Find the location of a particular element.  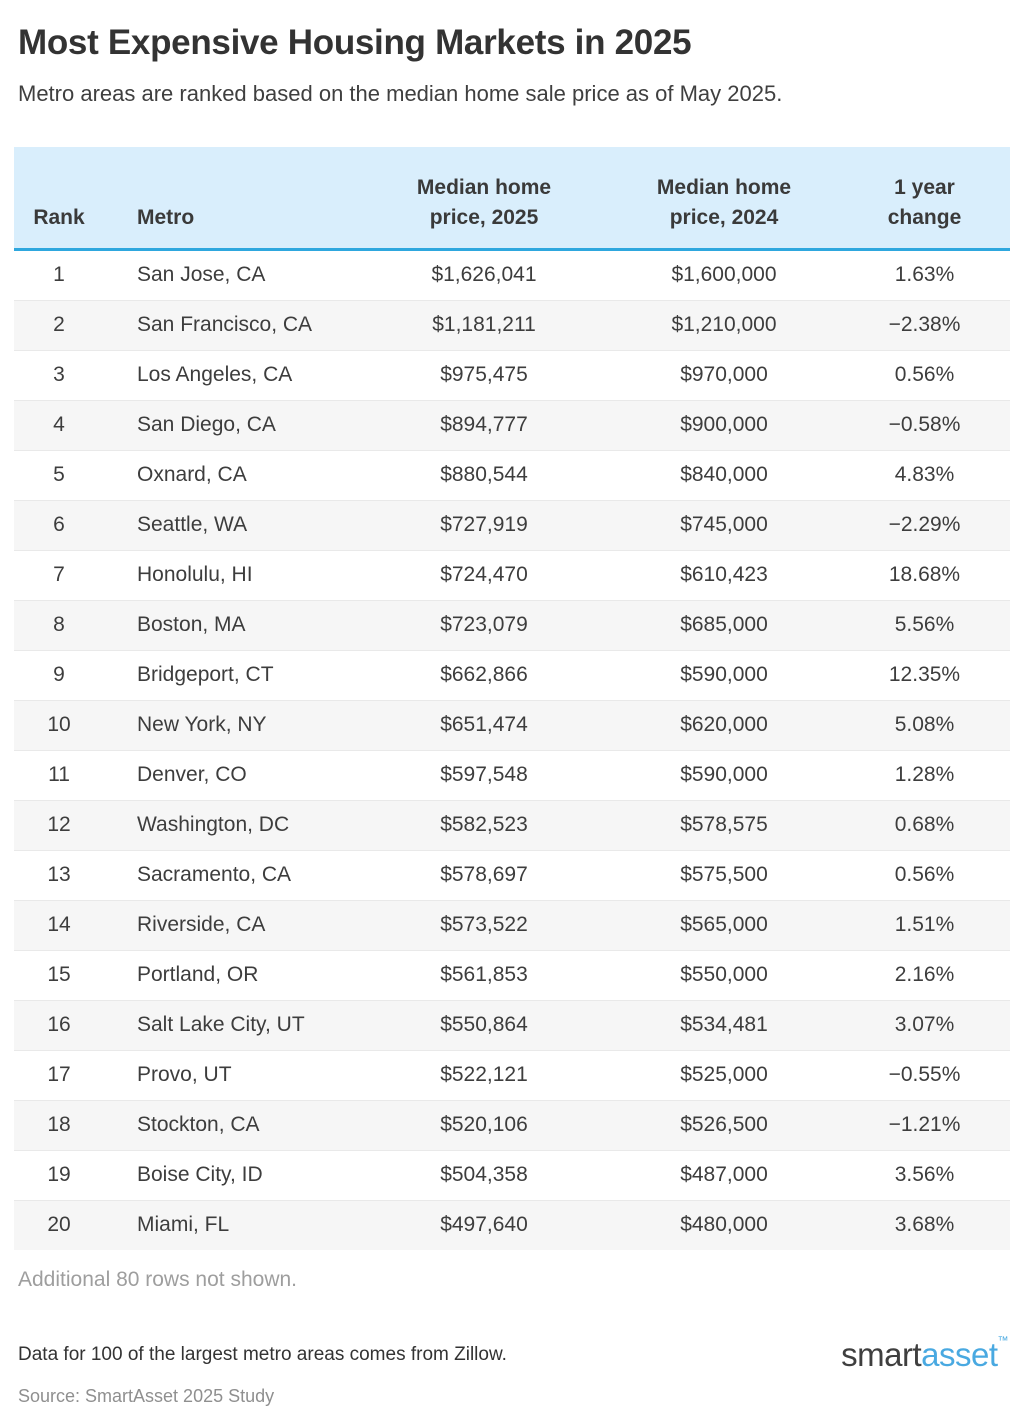

price-2024-cell: $578,575 is located at coordinates (724, 825).